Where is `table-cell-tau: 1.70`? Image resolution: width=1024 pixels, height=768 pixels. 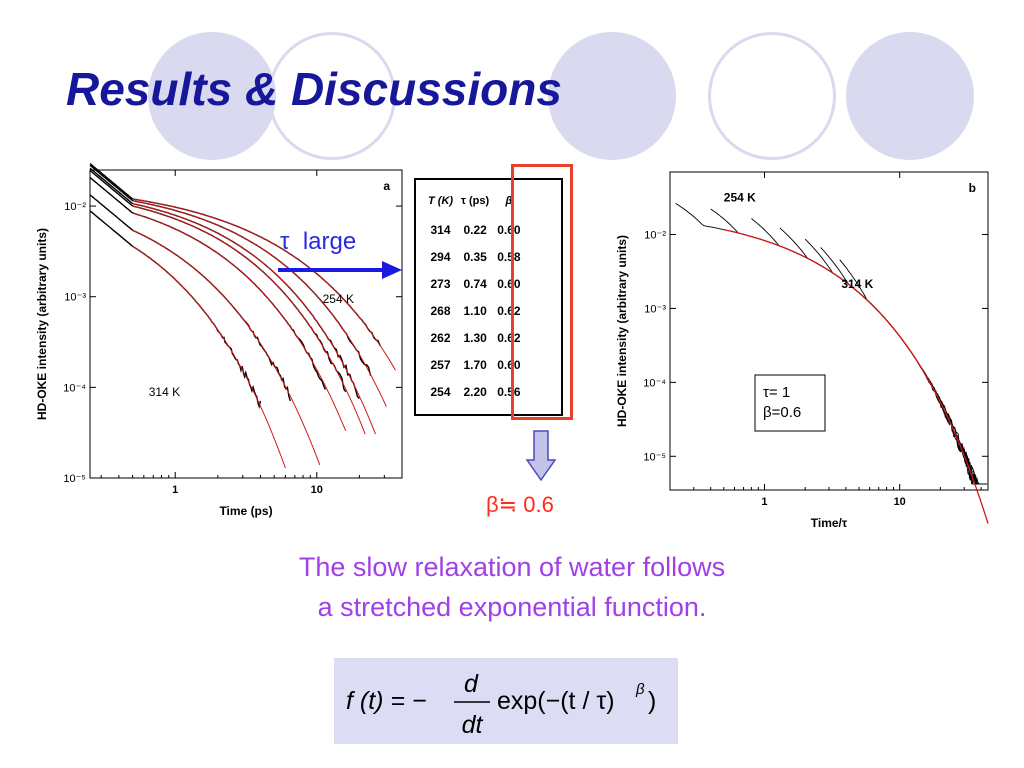 table-cell-tau: 1.70 is located at coordinates (475, 364).